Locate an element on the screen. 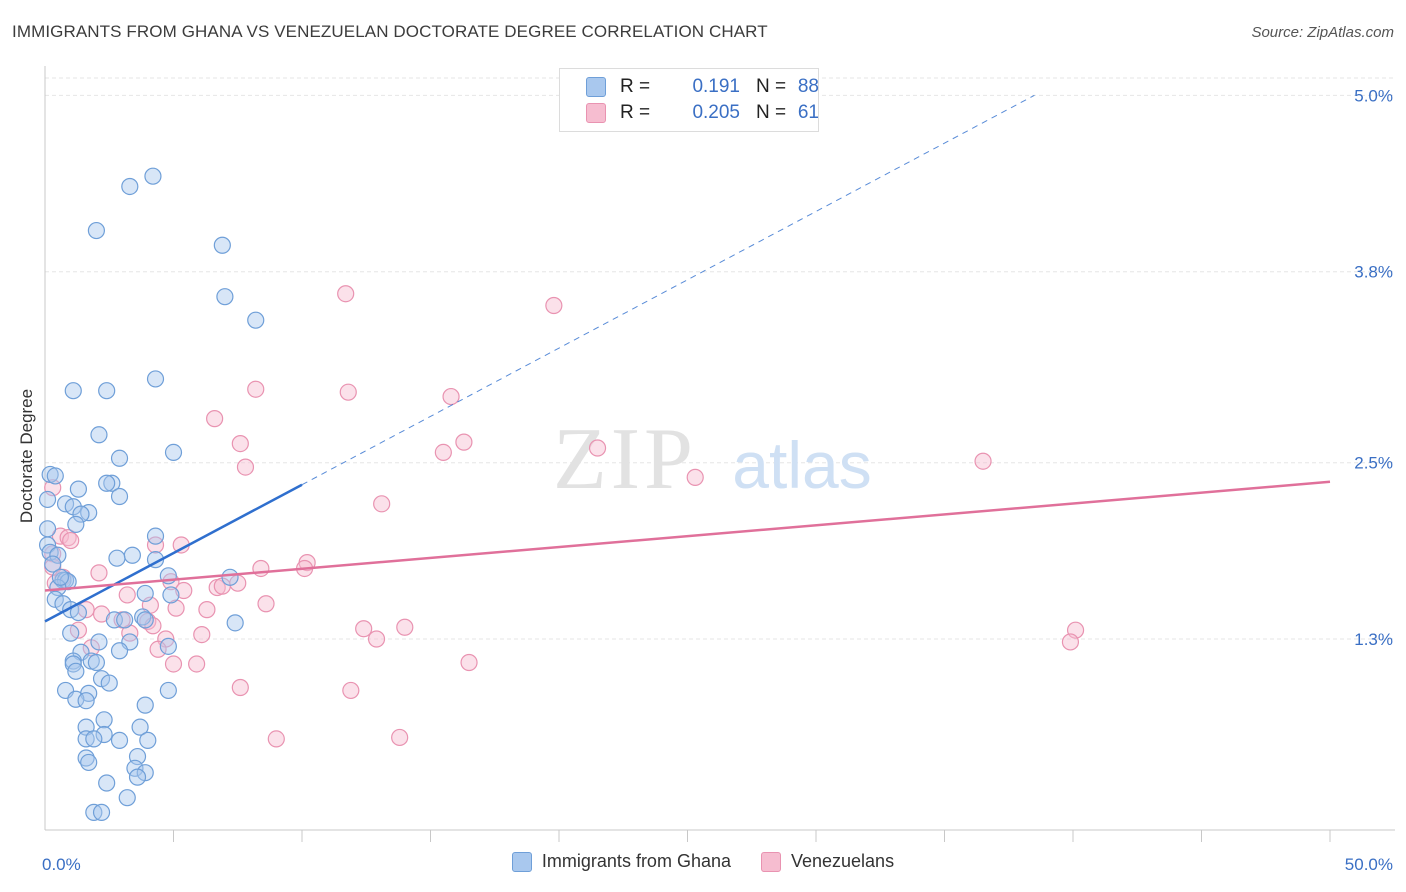 This screenshot has height=892, width=1406. ghana-points is located at coordinates (151, 494).